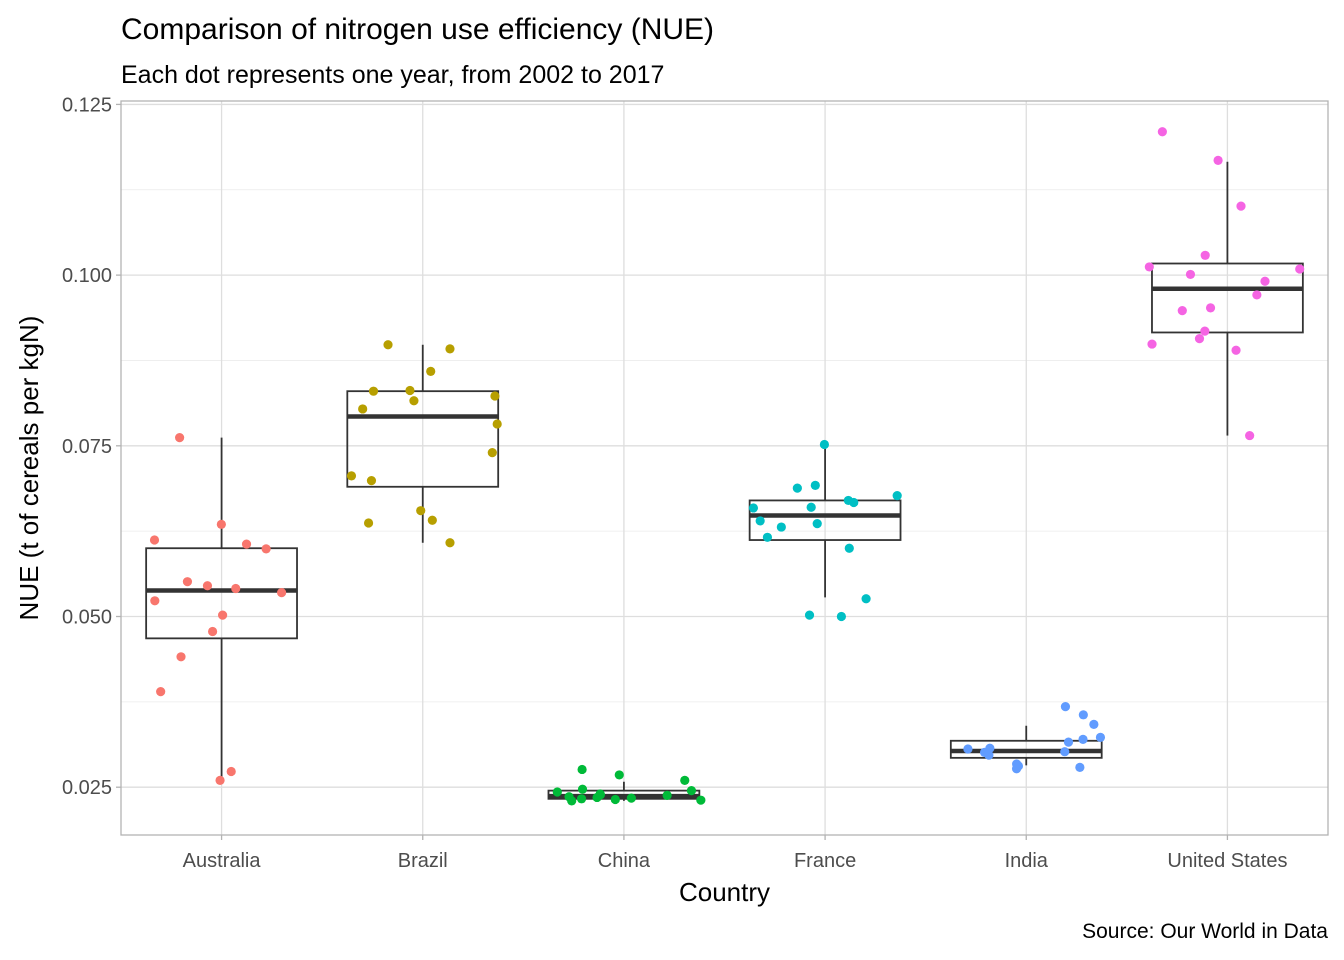 Image resolution: width=1344 pixels, height=960 pixels. I want to click on points-france, so click(825, 530).